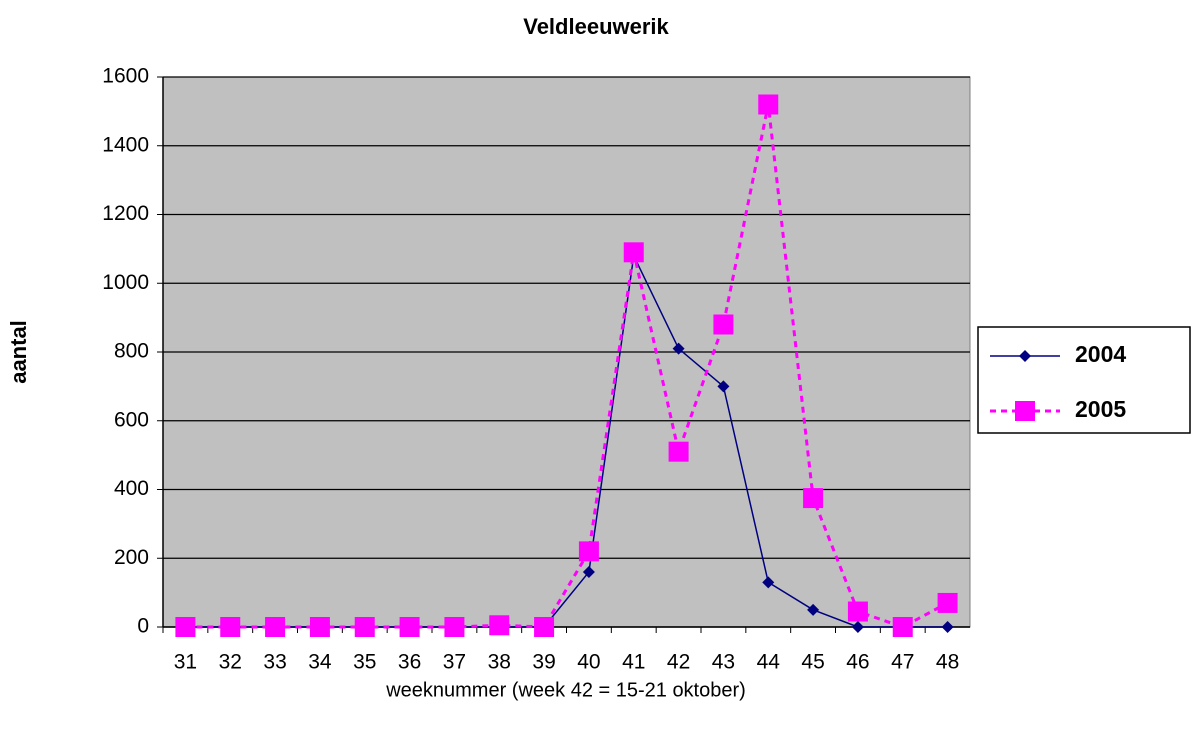 This screenshot has height=734, width=1193. Describe the element at coordinates (274, 662) in the screenshot. I see `x-tick-label: 33` at that location.